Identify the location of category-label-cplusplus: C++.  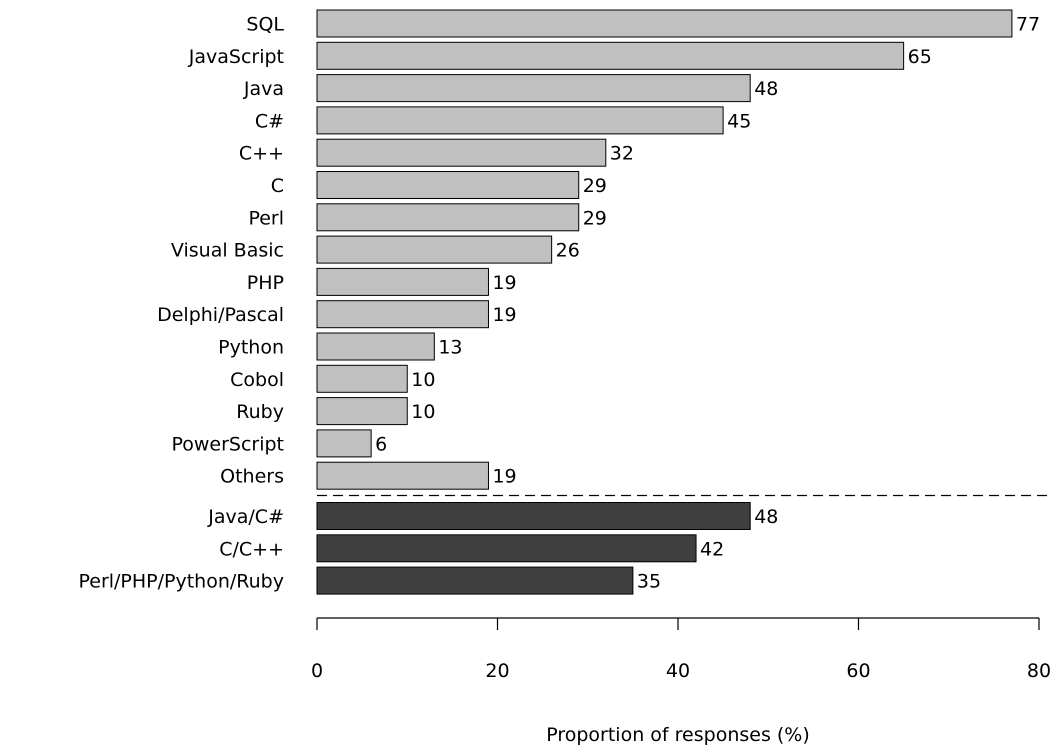
(261, 154).